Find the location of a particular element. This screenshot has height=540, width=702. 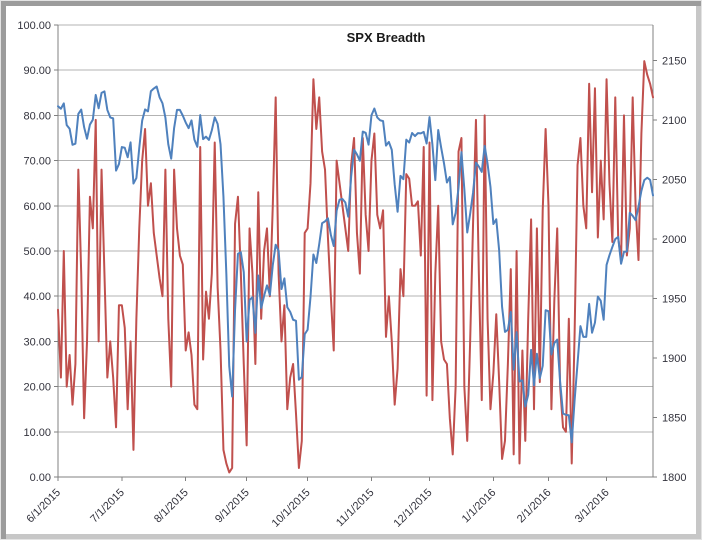

left-axis-tick-label: 20.00 is located at coordinates (37, 388).